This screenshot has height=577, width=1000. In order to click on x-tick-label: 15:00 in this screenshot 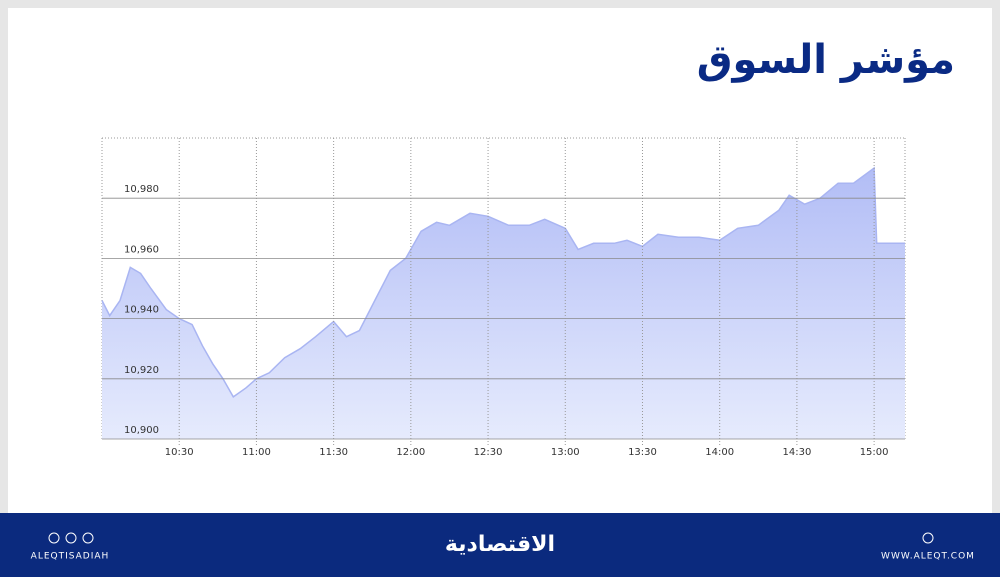, I will do `click(874, 452)`.